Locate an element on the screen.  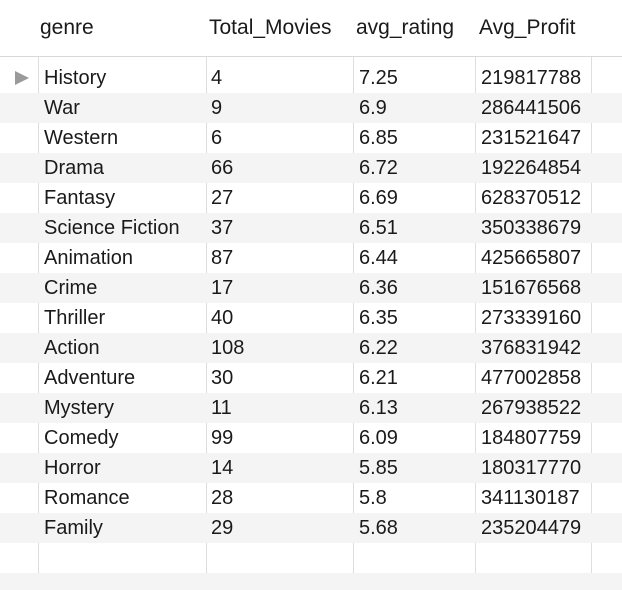
cell-avg-rating: 6.85 is located at coordinates (378, 138).